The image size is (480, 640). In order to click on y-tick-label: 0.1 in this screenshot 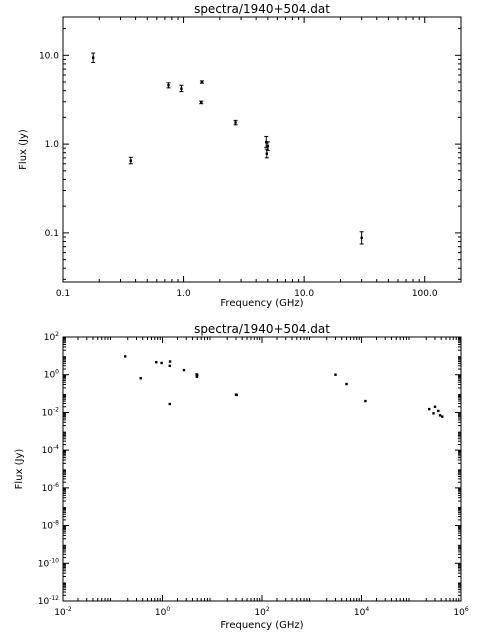, I will do `click(52, 234)`.